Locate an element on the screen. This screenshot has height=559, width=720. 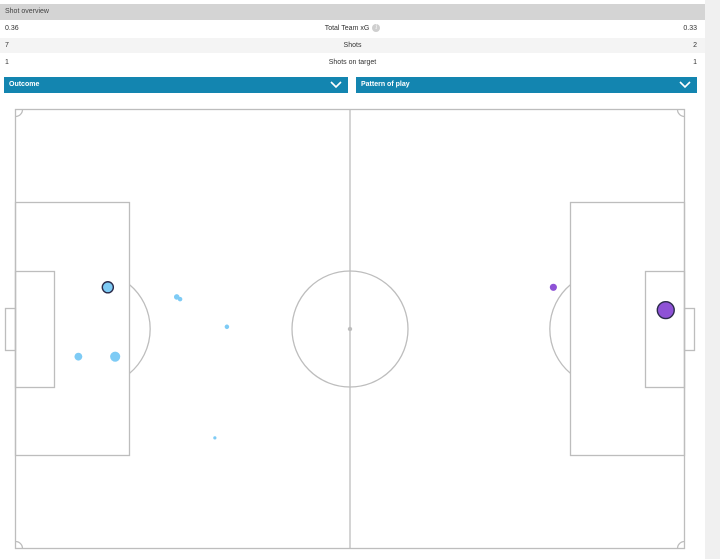
left-penalty-area is located at coordinates (72, 329).